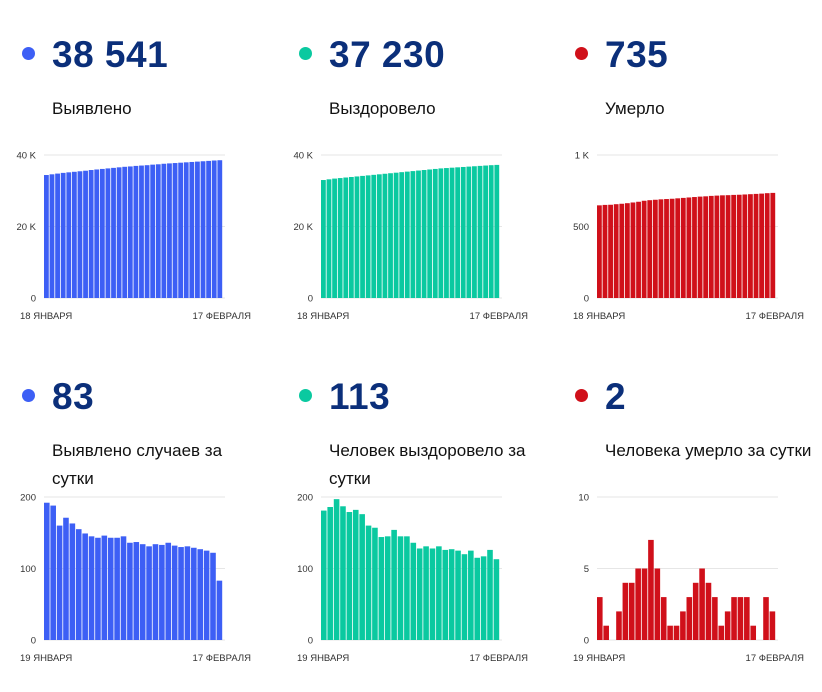  What do you see at coordinates (616, 396) in the screenshot?
I see `deaths-daily-value: 2` at bounding box center [616, 396].